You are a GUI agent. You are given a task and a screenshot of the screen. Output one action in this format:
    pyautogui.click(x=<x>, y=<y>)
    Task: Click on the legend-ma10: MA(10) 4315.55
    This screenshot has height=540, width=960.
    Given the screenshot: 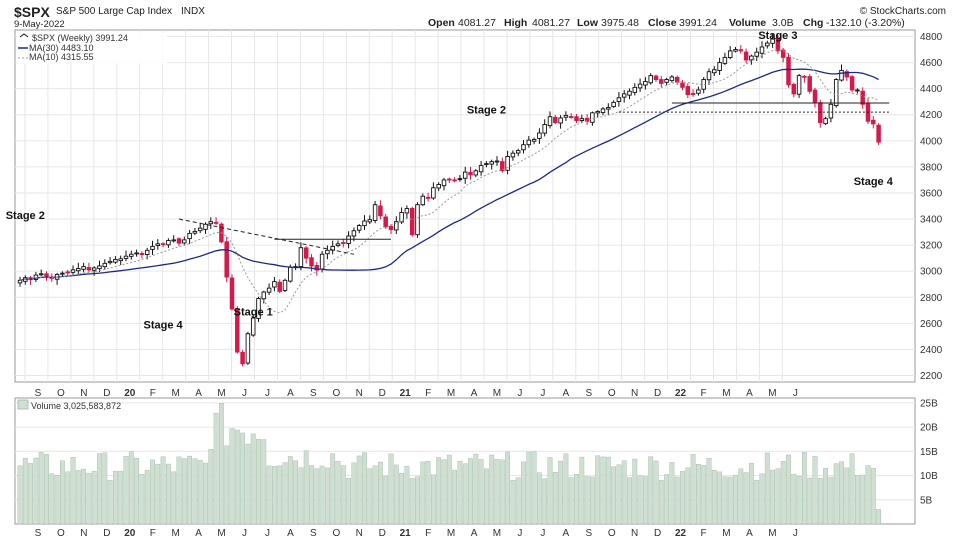 What is the action you would take?
    pyautogui.click(x=61, y=57)
    